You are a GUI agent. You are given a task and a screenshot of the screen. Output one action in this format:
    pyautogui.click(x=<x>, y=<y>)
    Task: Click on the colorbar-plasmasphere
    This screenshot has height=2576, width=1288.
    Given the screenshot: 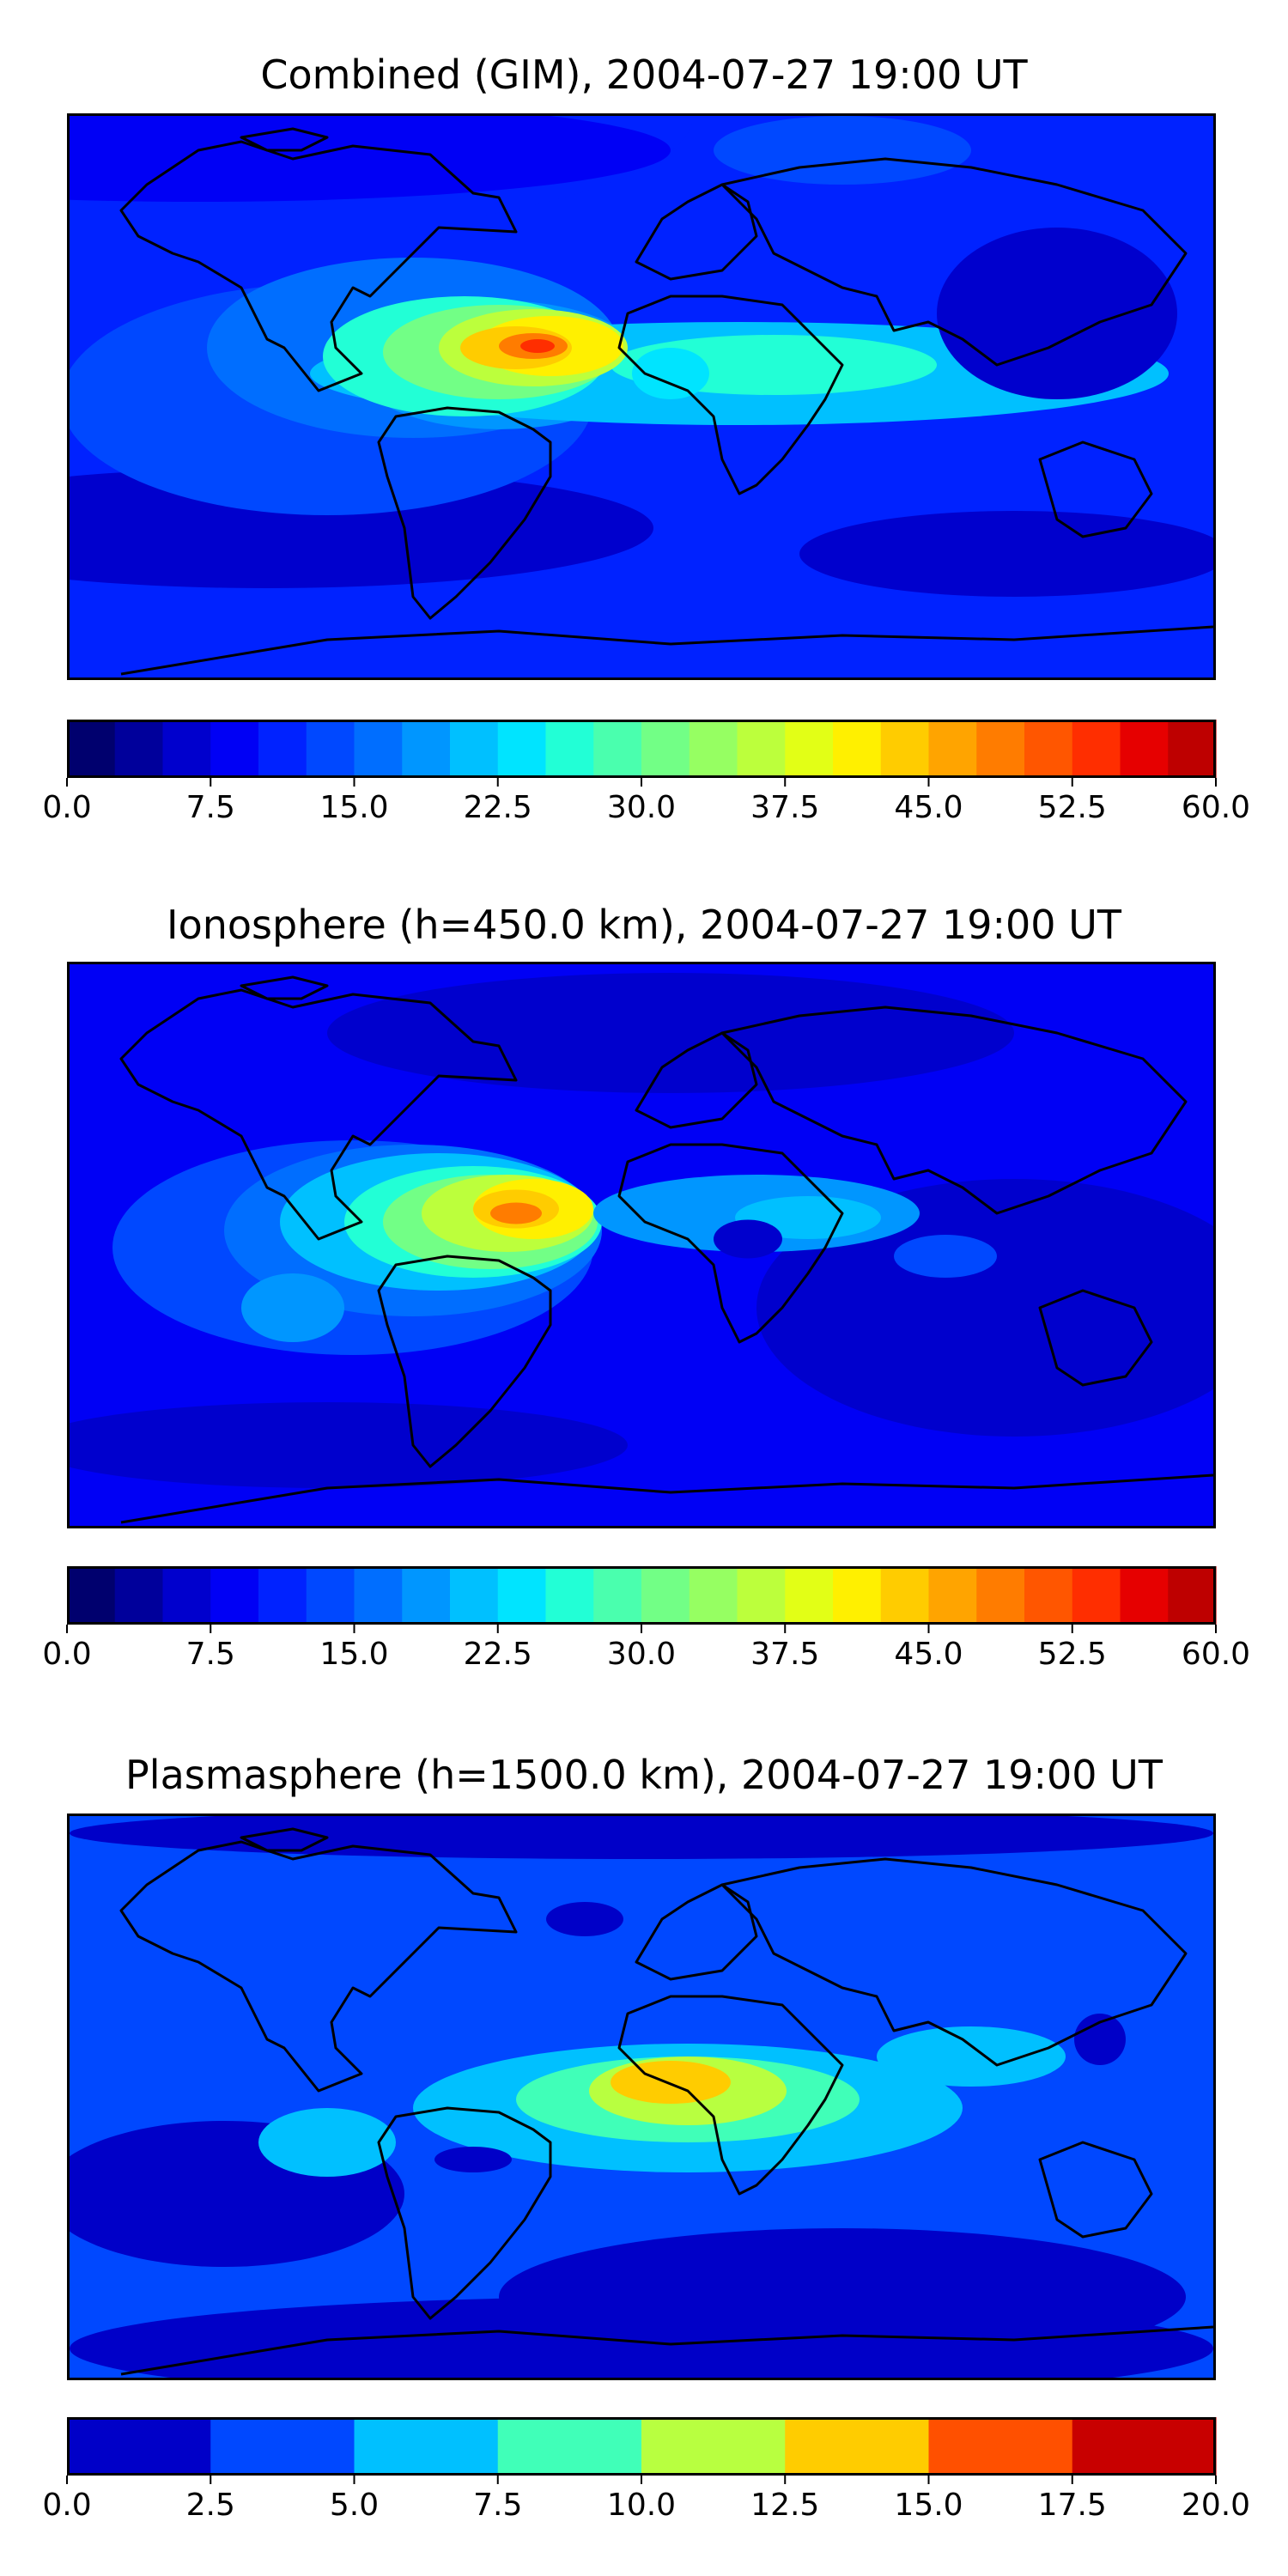 What is the action you would take?
    pyautogui.click(x=641, y=2450)
    